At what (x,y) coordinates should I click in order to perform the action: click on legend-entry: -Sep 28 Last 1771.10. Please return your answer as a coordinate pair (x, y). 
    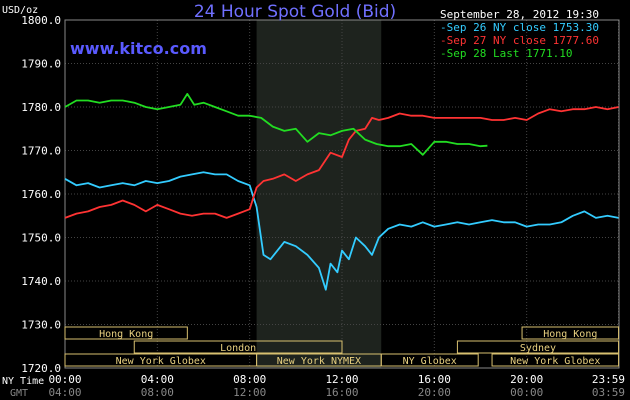
    Looking at the image, I should click on (506, 53).